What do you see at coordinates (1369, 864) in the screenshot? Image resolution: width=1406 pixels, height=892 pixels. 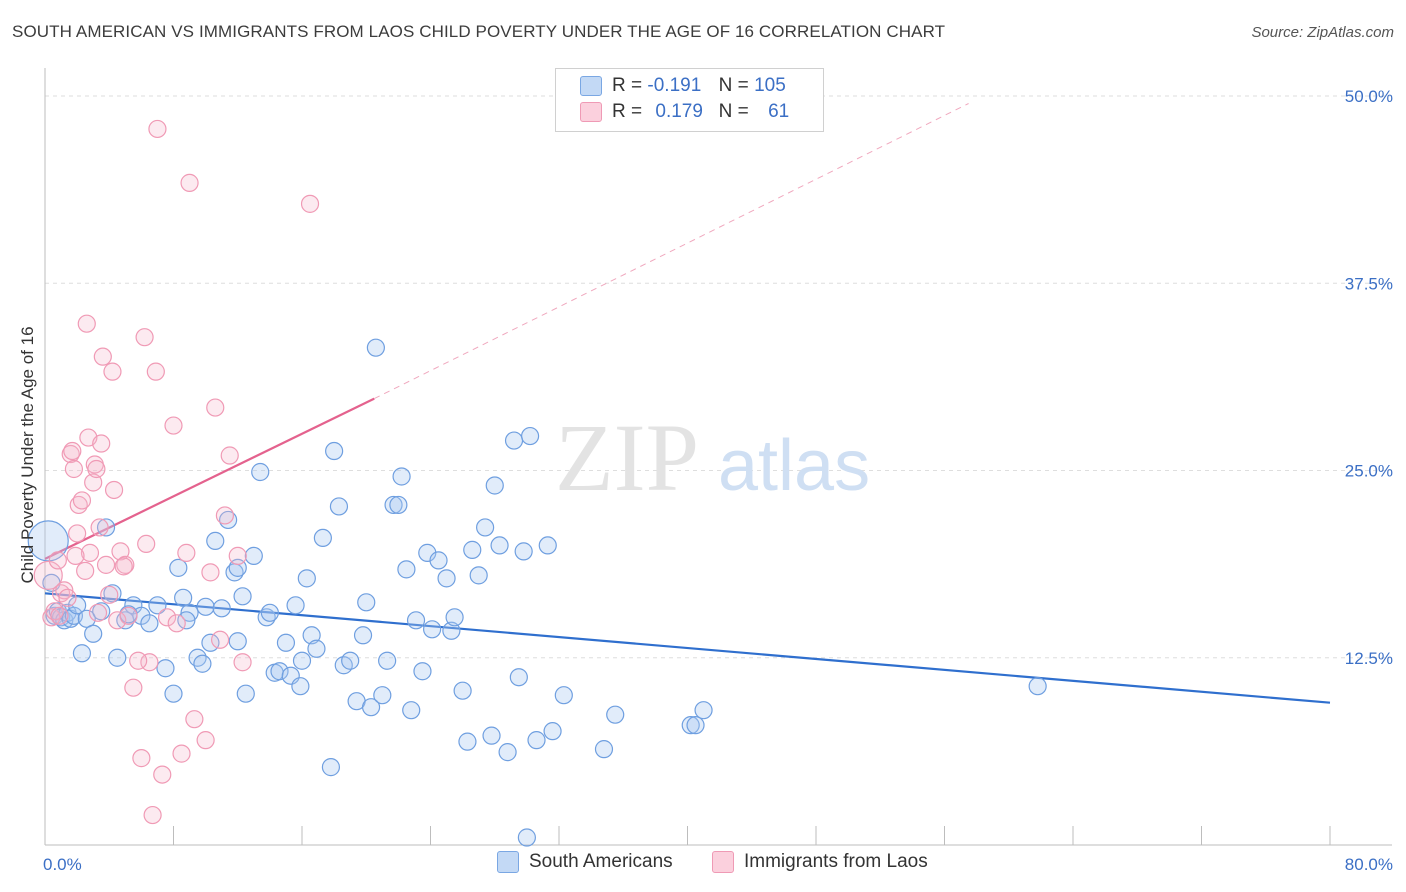 I see `x-tick-label-max: 80.0%` at bounding box center [1369, 864].